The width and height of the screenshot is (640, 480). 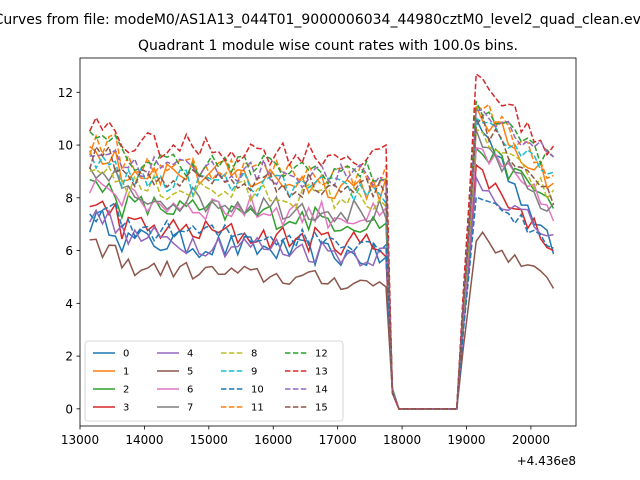 What do you see at coordinates (338, 440) in the screenshot?
I see `x-tick-label-17000: 17000` at bounding box center [338, 440].